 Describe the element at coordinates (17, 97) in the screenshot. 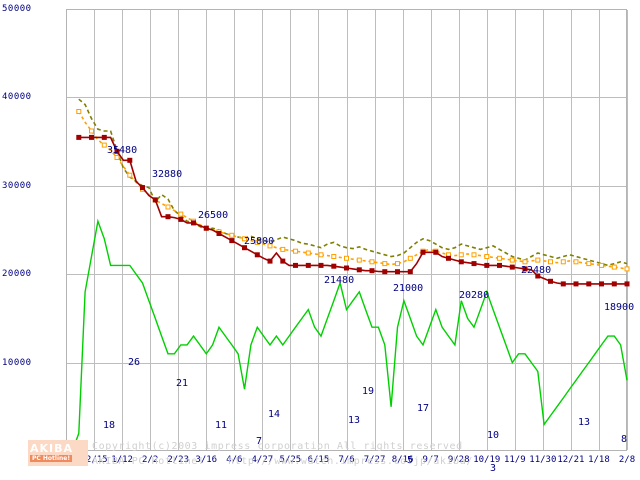

I see `y-axis-tick-40000: 40000` at that location.